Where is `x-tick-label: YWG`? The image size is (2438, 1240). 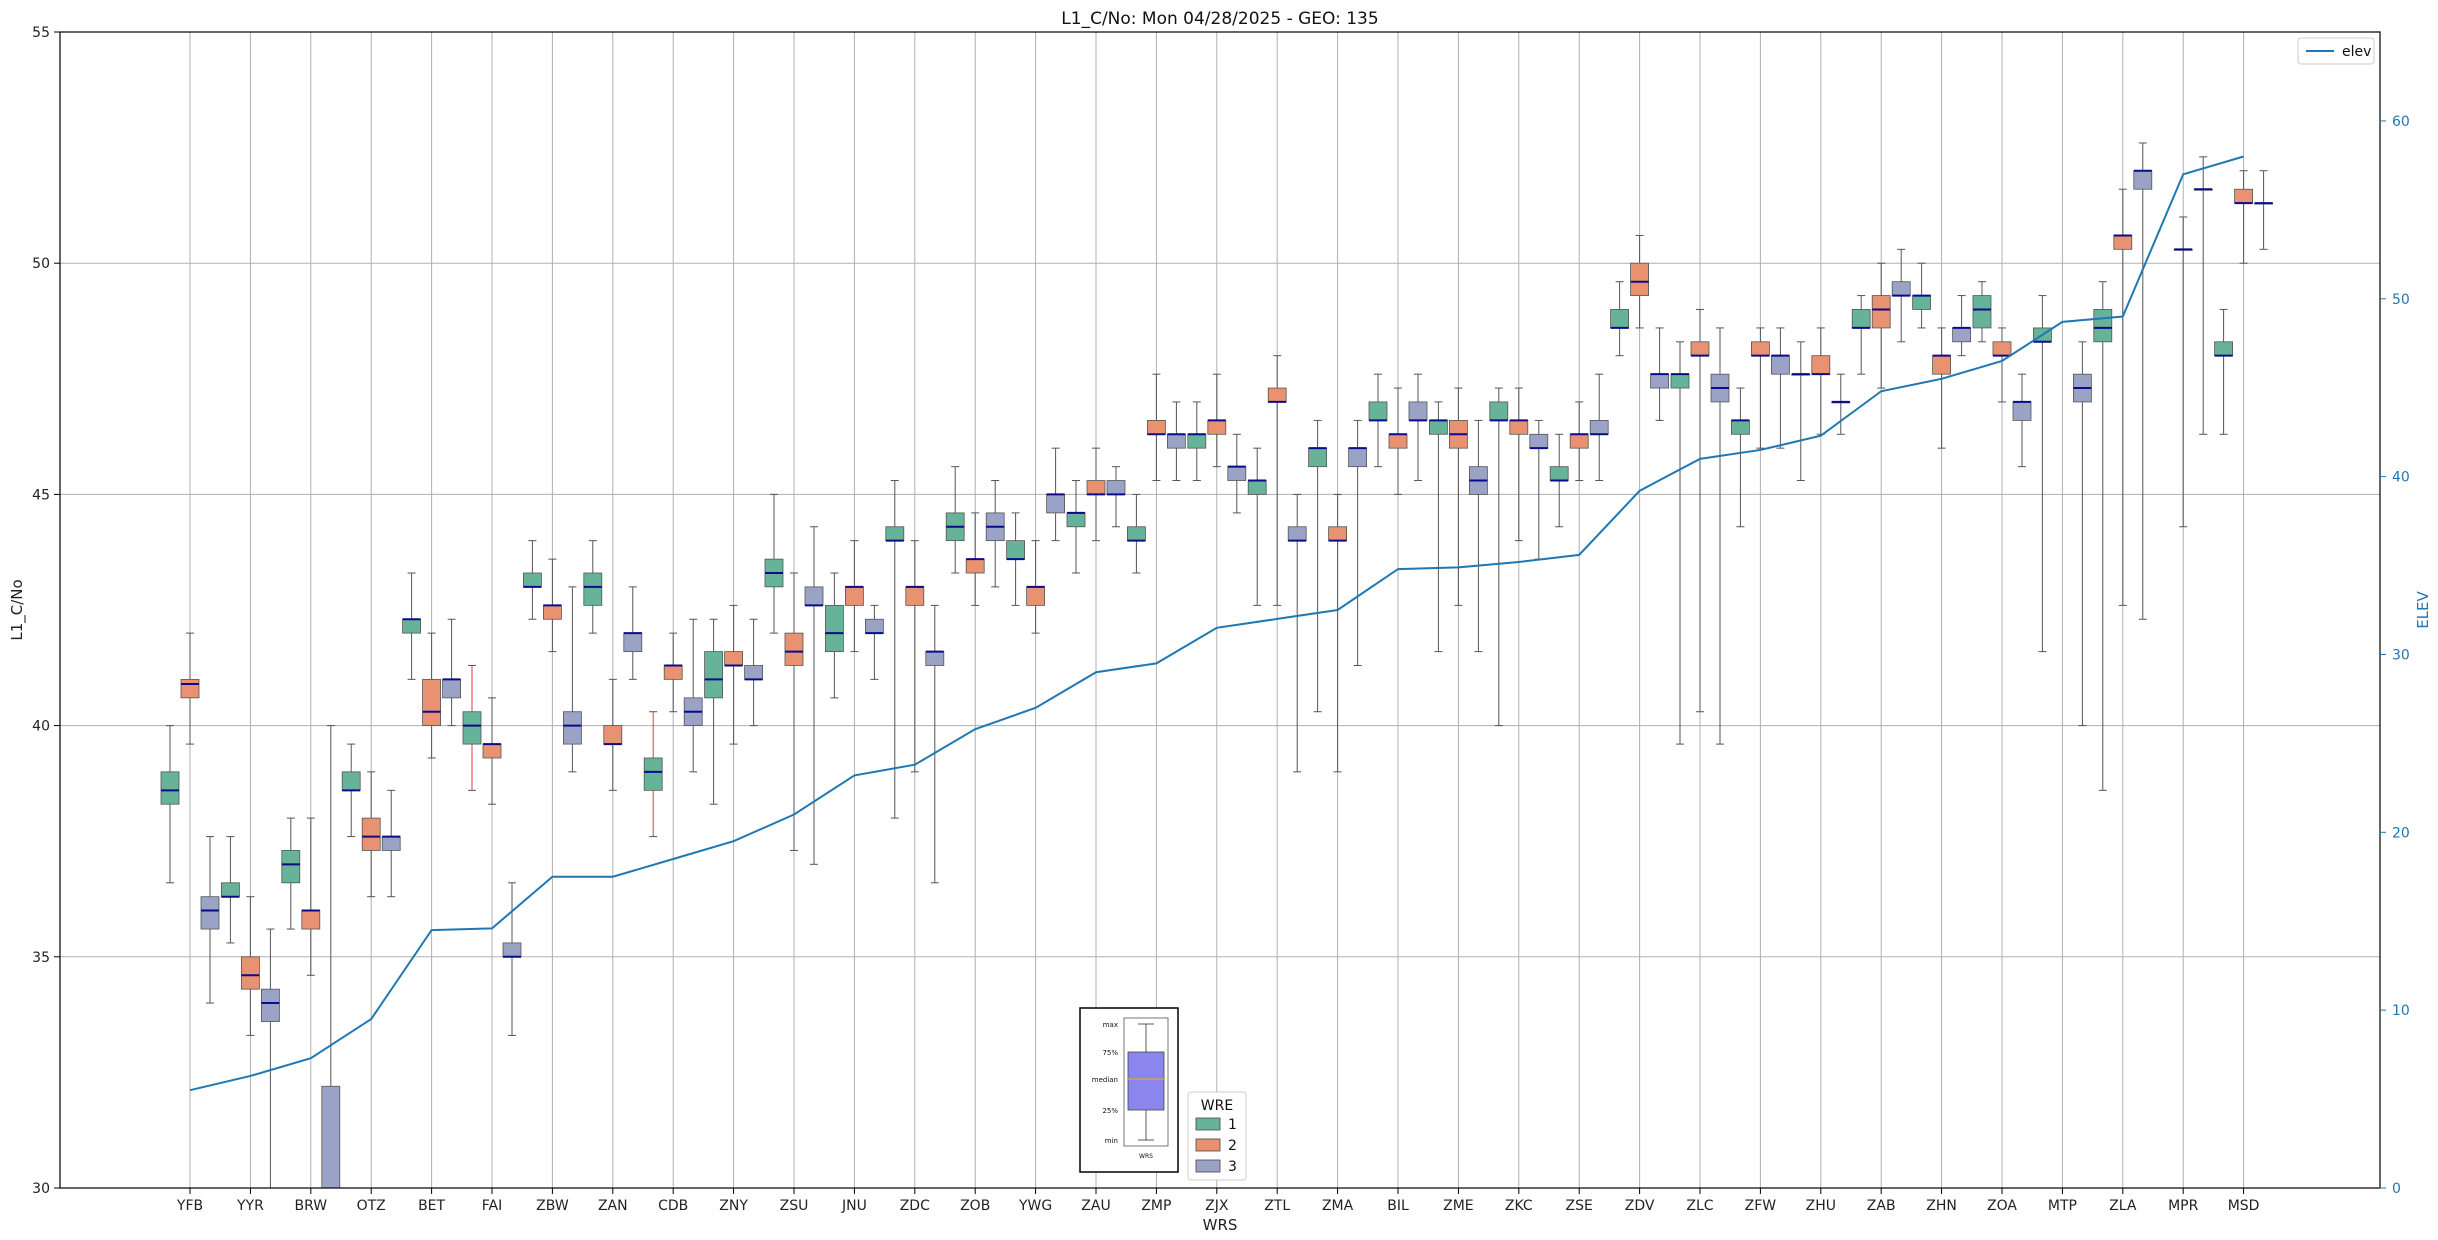
x-tick-label: YWG is located at coordinates (1035, 1206).